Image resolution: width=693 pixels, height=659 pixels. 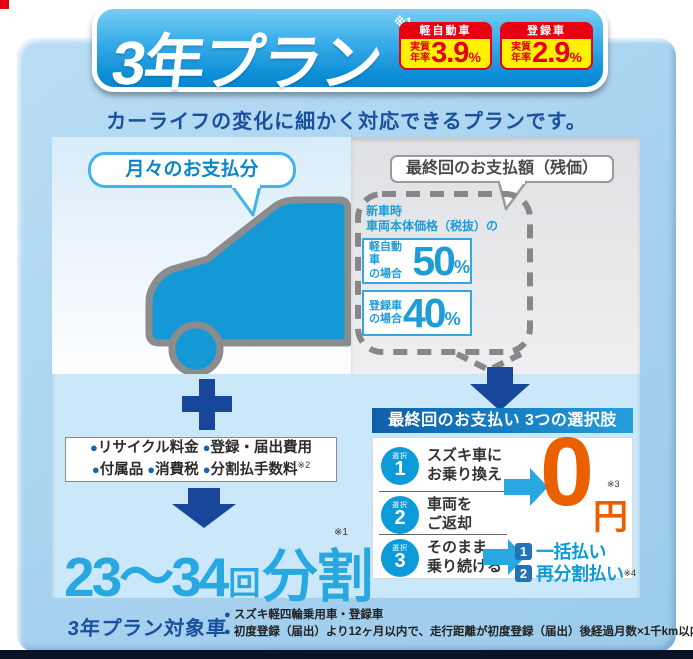 I want to click on residual-dashed-outline, so click(x=444, y=282).